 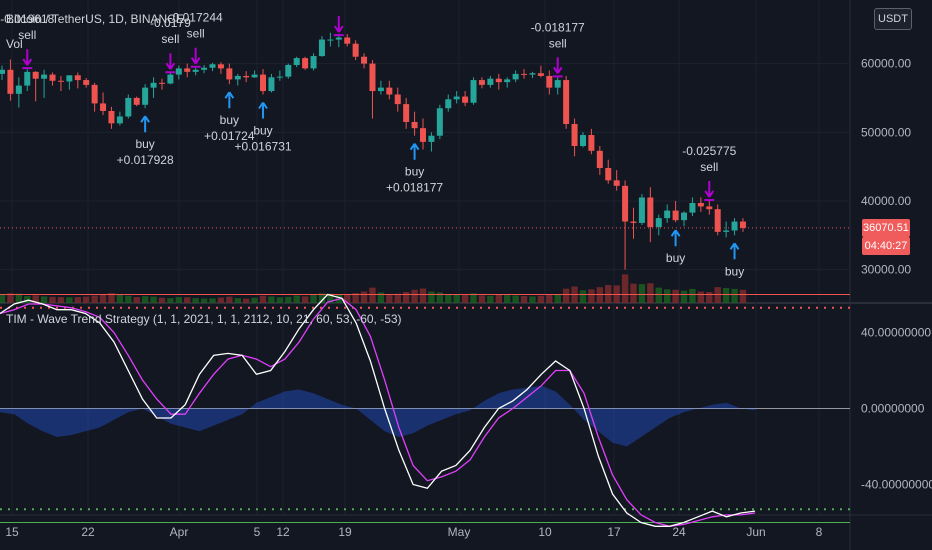 I want to click on x-tick-label: May, so click(x=459, y=532).